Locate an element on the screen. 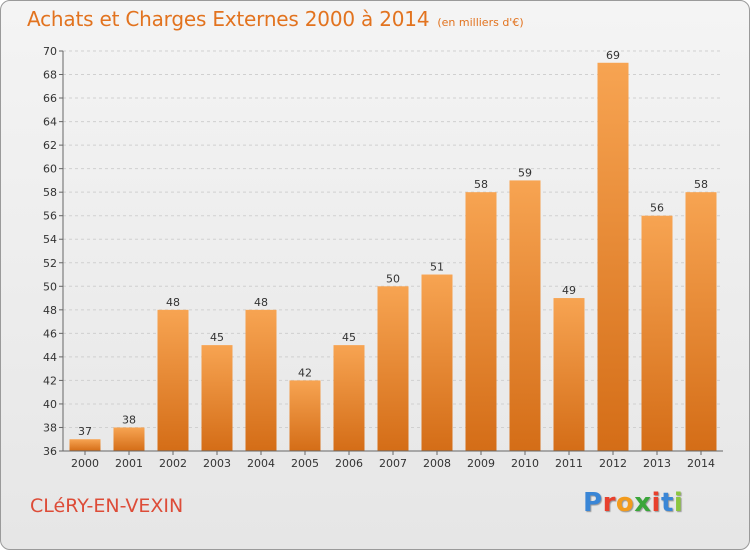 The height and width of the screenshot is (550, 750). y-tick-label: 64 is located at coordinates (50, 122).